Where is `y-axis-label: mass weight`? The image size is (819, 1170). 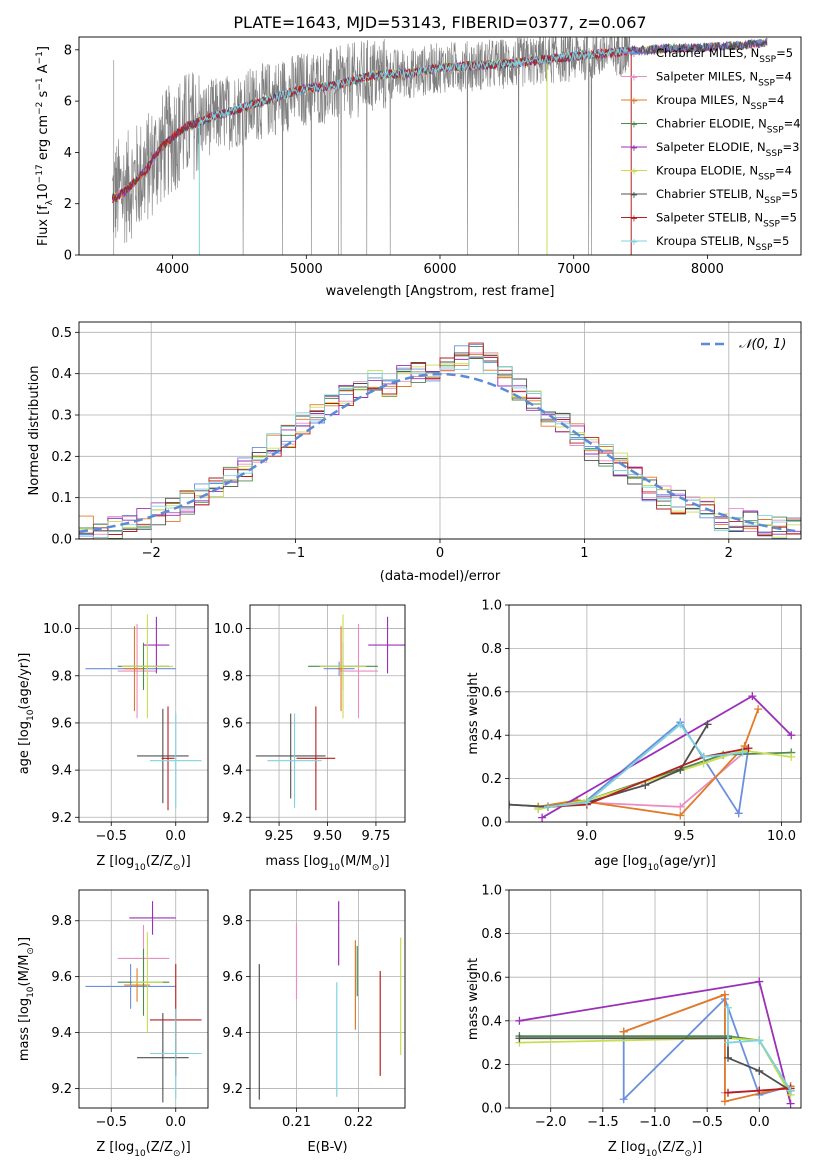
y-axis-label: mass weight is located at coordinates (473, 999).